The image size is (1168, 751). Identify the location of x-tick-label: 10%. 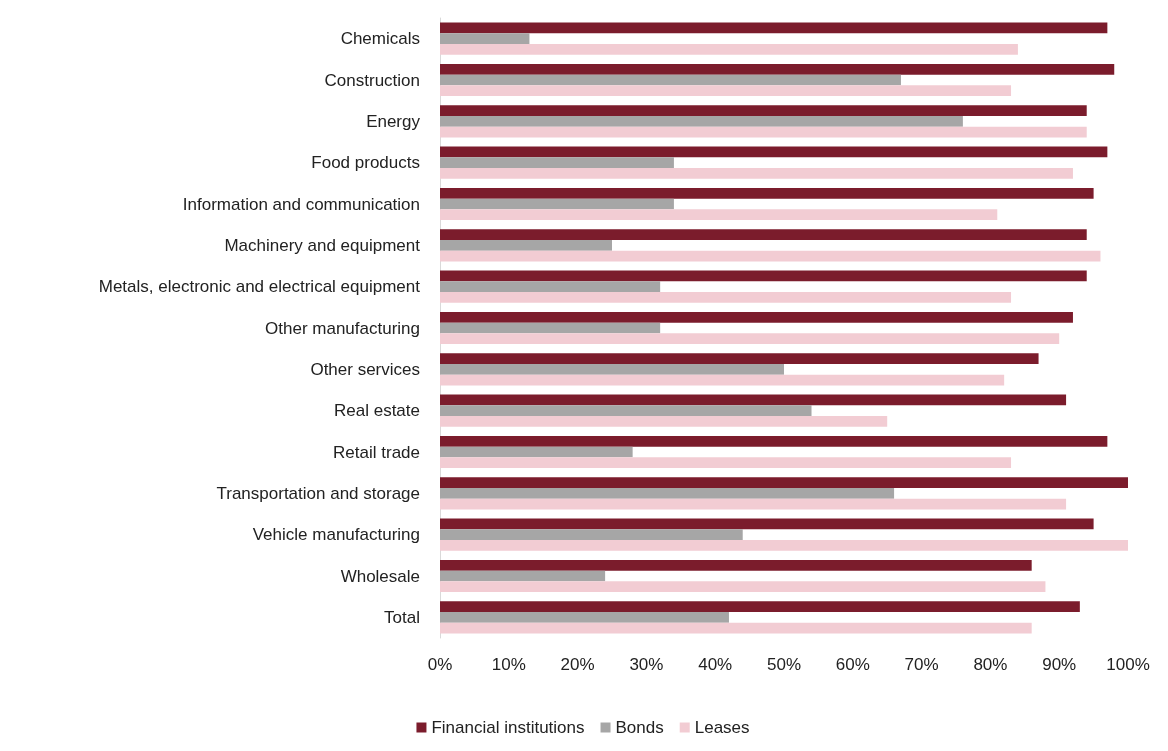
(508, 664).